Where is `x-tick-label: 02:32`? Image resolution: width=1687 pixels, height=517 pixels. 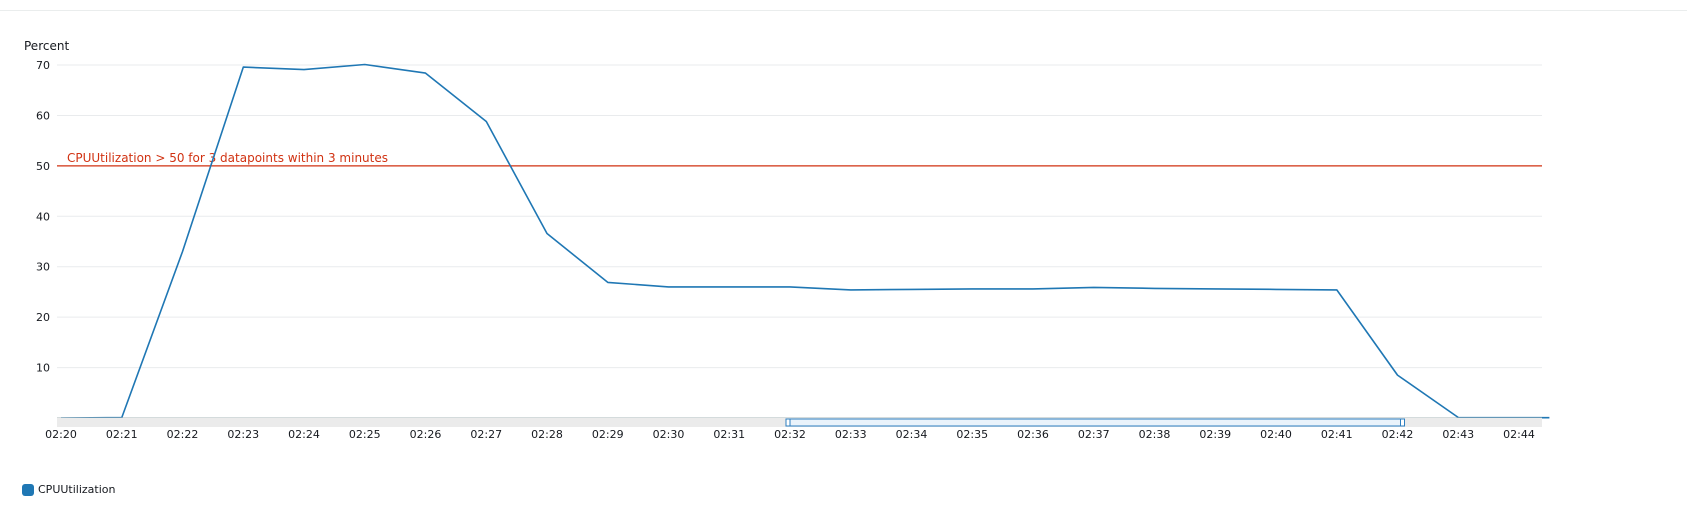
x-tick-label: 02:32 is located at coordinates (790, 434).